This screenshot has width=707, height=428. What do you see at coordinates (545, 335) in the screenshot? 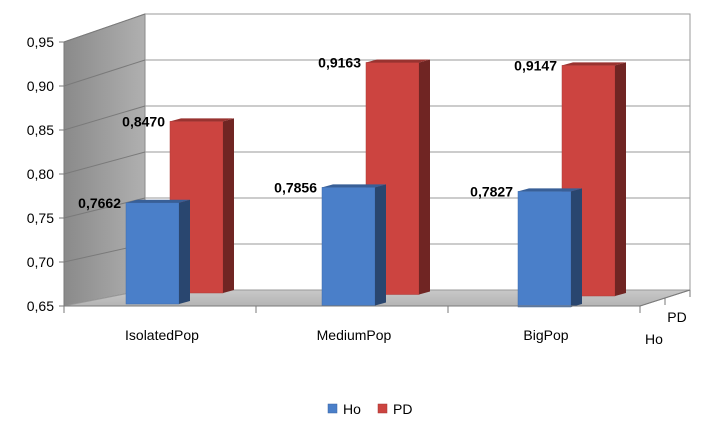
I see `x-tick-label: BigPop` at bounding box center [545, 335].